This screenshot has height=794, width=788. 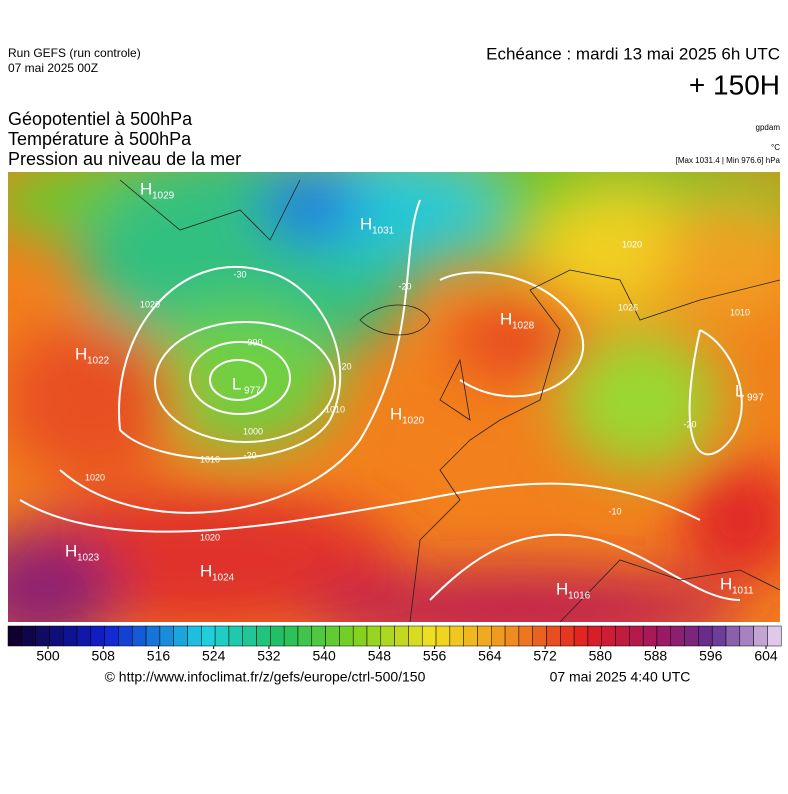 I want to click on colorbar-tick-label: 564, so click(x=490, y=656).